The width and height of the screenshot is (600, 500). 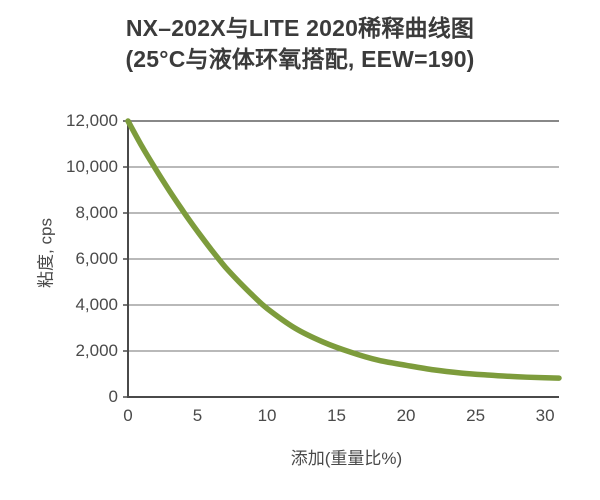 What do you see at coordinates (300, 28) in the screenshot?
I see `chart-title-line1: NX–202X与LITE 2020稀释曲线图` at bounding box center [300, 28].